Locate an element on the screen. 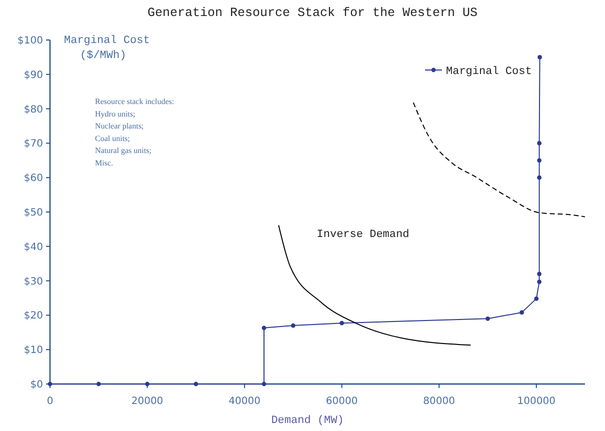  x-tick-label: 60000 is located at coordinates (342, 401).